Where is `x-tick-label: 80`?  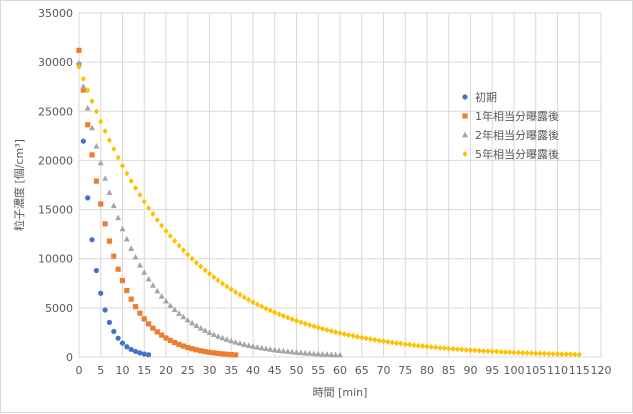 x-tick-label: 80 is located at coordinates (427, 370).